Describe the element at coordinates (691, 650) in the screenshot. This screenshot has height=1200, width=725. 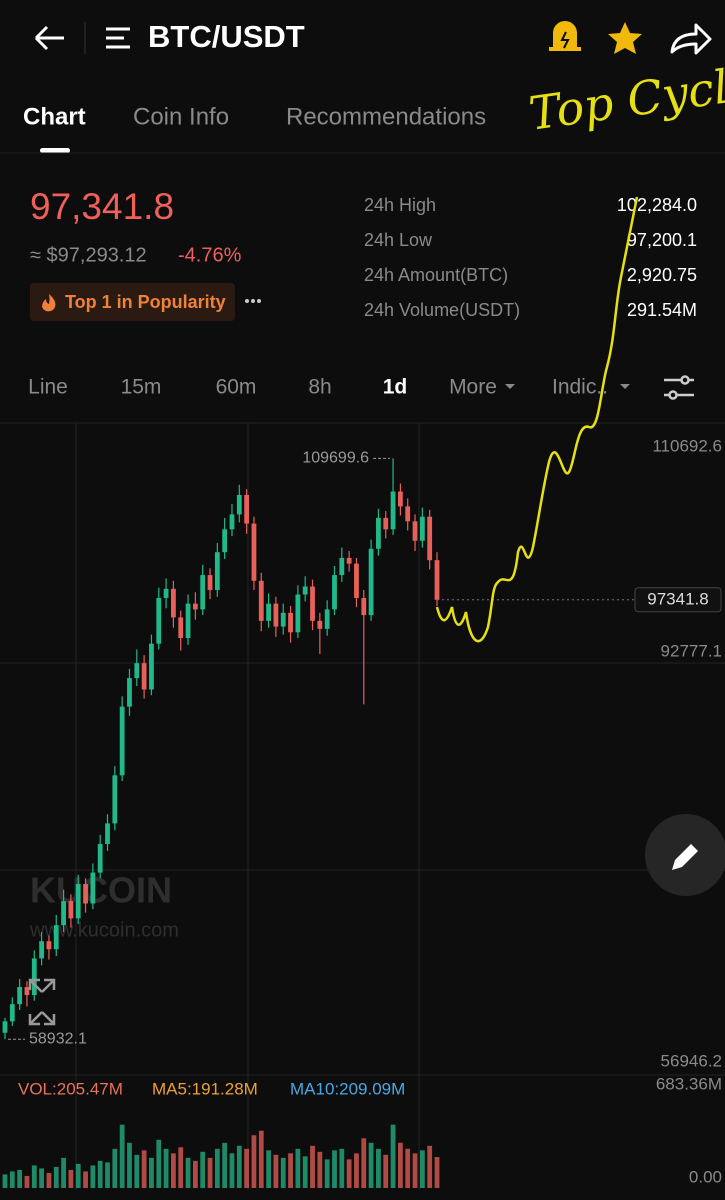
I see `price-axis-label: 92777.1` at that location.